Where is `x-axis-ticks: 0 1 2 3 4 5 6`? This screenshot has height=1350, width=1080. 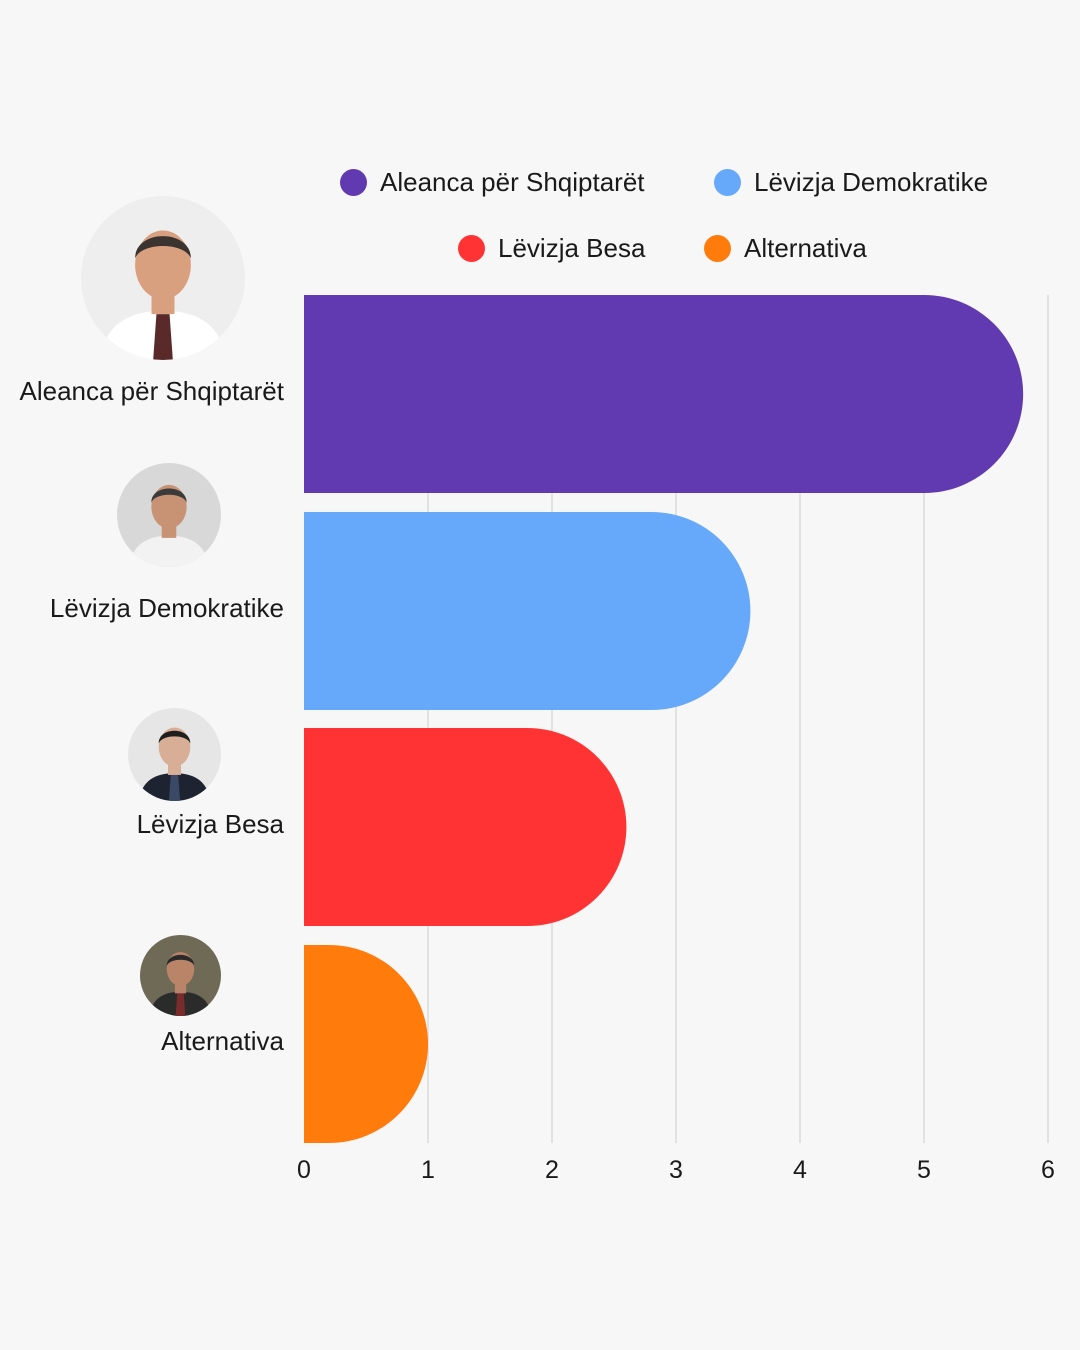
x-axis-ticks: 0 1 2 3 4 5 6 is located at coordinates (676, 1170).